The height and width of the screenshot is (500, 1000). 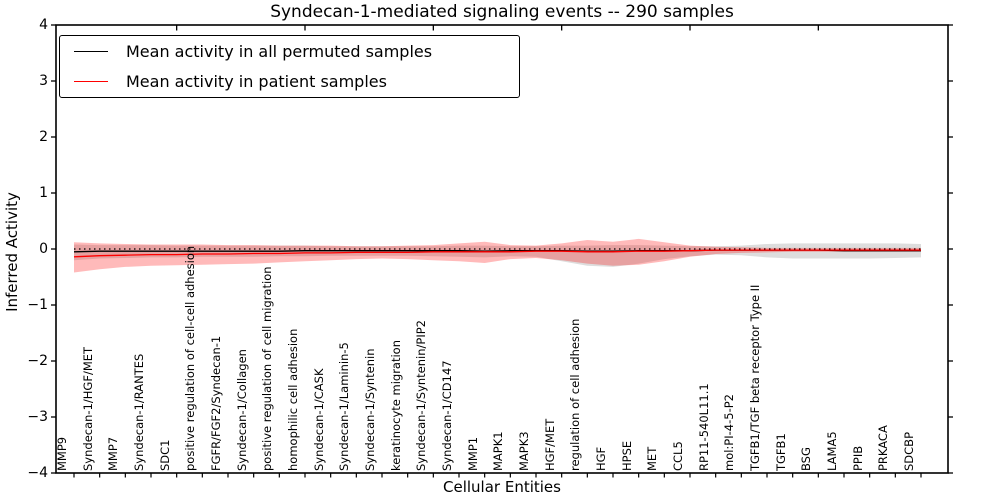 I want to click on x-tick-label: positive regulation of cell migration, so click(x=267, y=368).